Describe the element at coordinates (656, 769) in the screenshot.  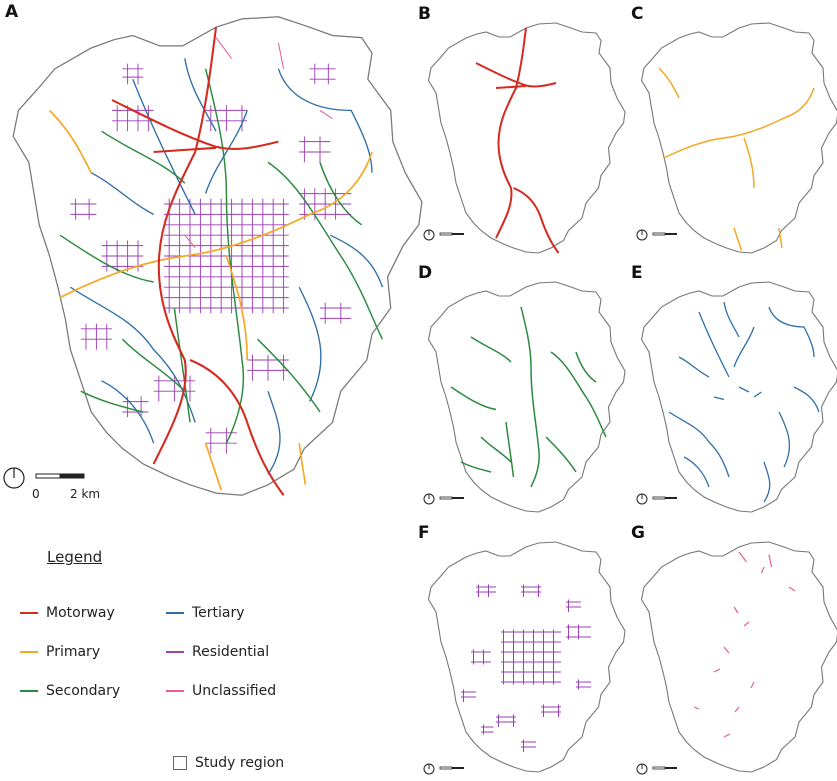
I see `panel-g-north-arrow` at that location.